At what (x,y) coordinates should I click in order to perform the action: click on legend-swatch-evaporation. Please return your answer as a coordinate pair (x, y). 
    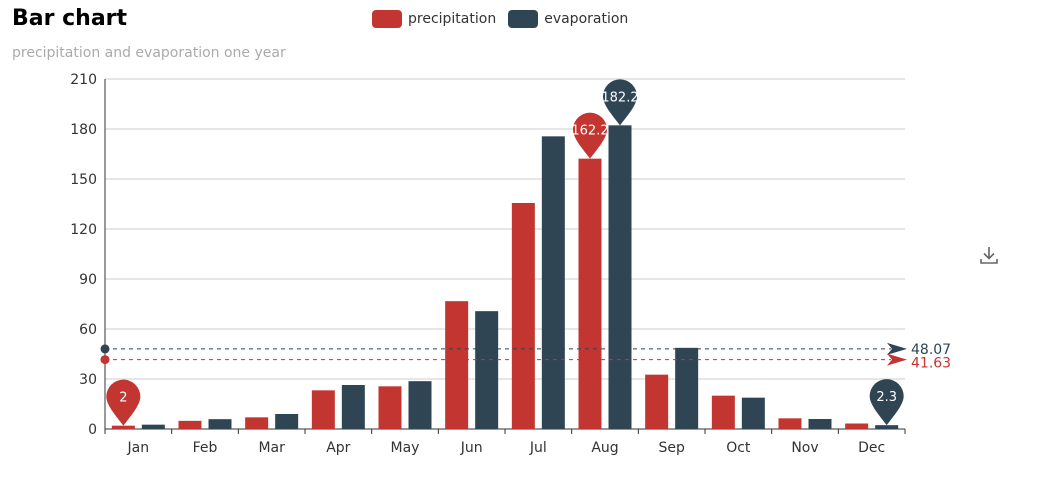
    Looking at the image, I should click on (523, 19).